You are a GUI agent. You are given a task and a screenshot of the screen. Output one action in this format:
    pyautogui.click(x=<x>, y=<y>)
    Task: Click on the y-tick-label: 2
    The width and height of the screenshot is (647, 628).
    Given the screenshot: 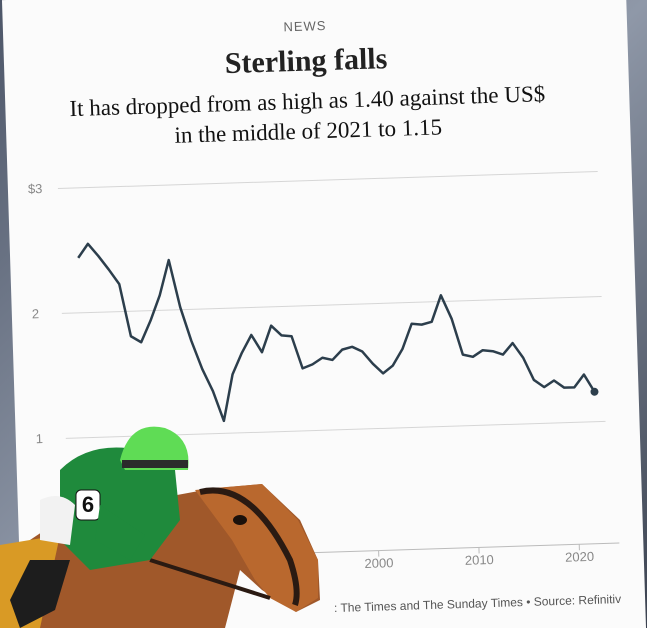 What is the action you would take?
    pyautogui.click(x=36, y=313)
    